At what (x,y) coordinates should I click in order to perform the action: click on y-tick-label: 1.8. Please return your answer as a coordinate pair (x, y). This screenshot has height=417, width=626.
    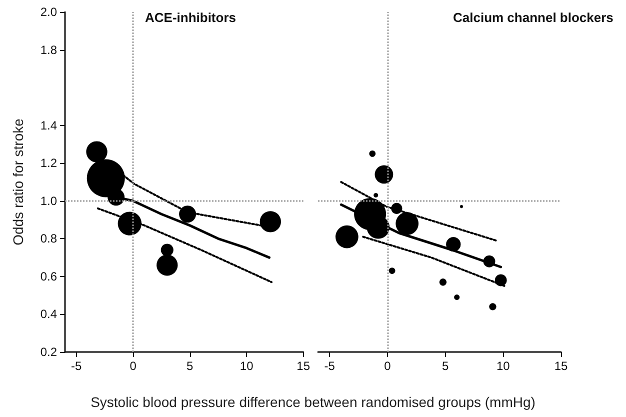
    Looking at the image, I should click on (49, 49).